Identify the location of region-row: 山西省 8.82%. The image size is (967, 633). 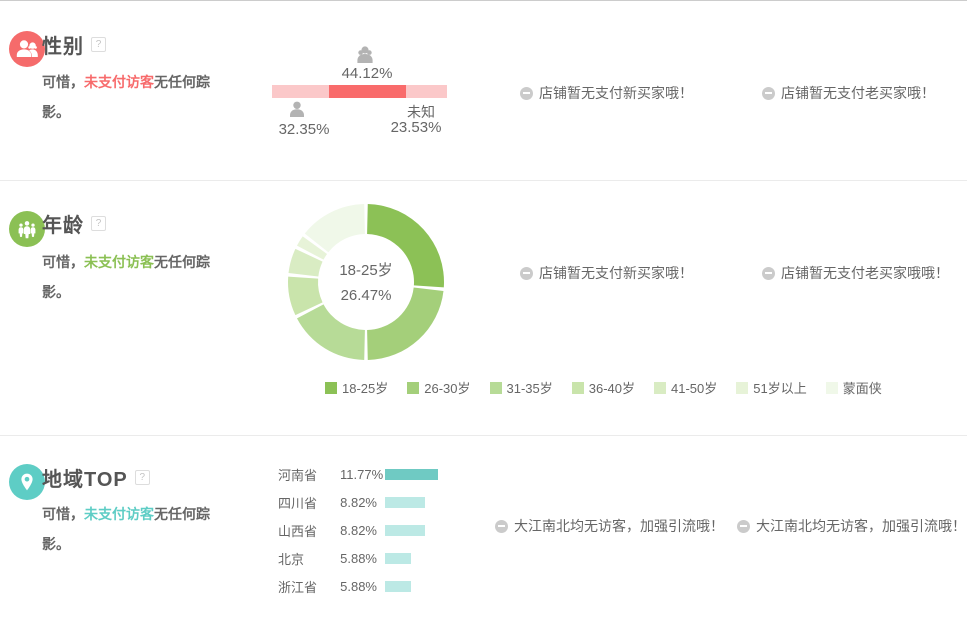
(358, 530).